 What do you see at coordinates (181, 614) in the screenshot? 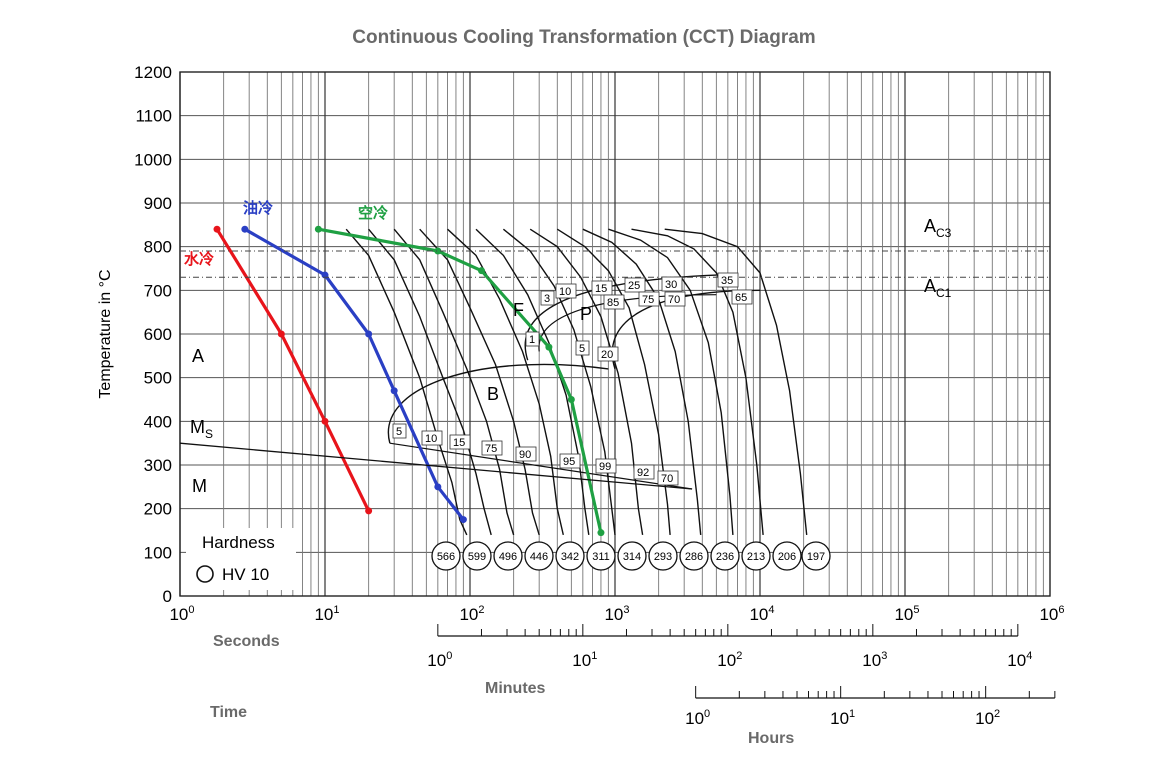
I see `x-tick-label: 10⁰` at bounding box center [181, 614].